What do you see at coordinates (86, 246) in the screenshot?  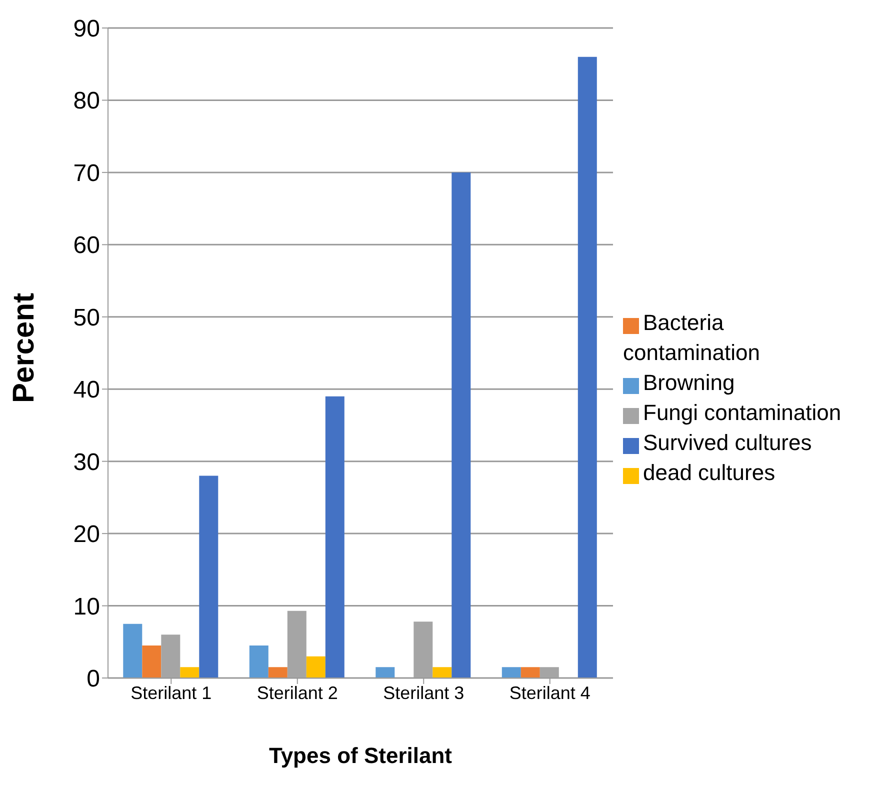 I see `y-tick-label: 60` at bounding box center [86, 246].